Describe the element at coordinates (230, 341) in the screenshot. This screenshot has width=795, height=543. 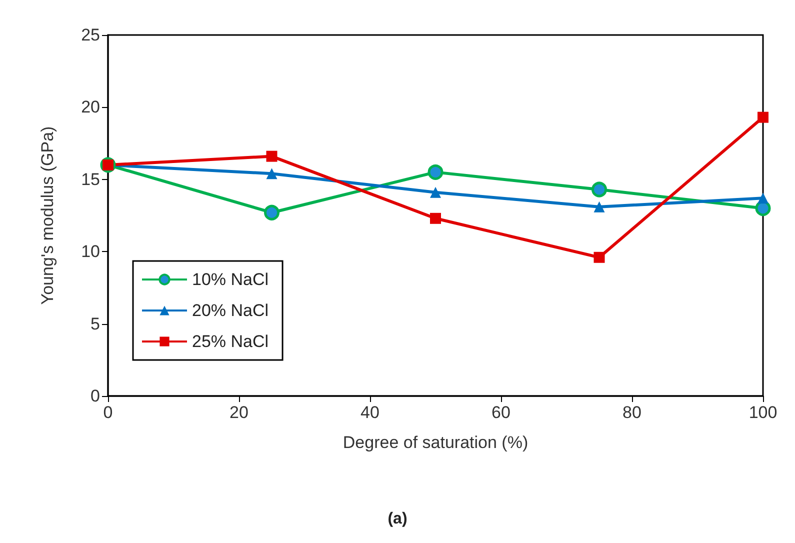
I see `legend-label: 25% NaCl` at that location.